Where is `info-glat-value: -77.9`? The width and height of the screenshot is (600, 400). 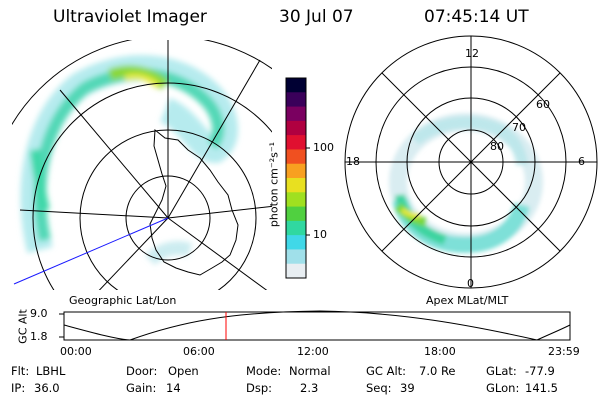
info-glat-value: -77.9 is located at coordinates (540, 371).